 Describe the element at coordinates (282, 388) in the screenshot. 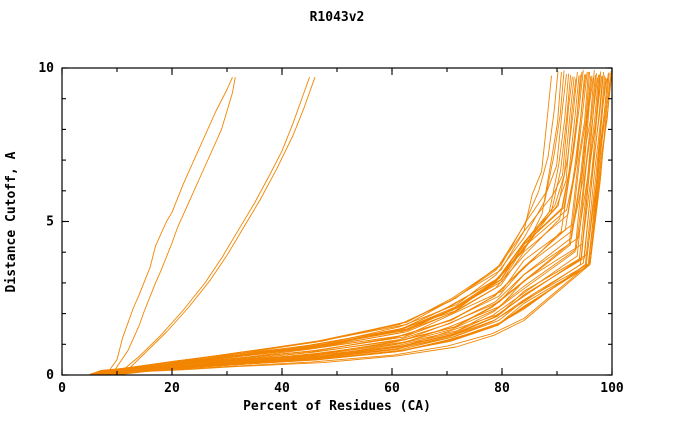

I see `x-tick-label: 40` at that location.